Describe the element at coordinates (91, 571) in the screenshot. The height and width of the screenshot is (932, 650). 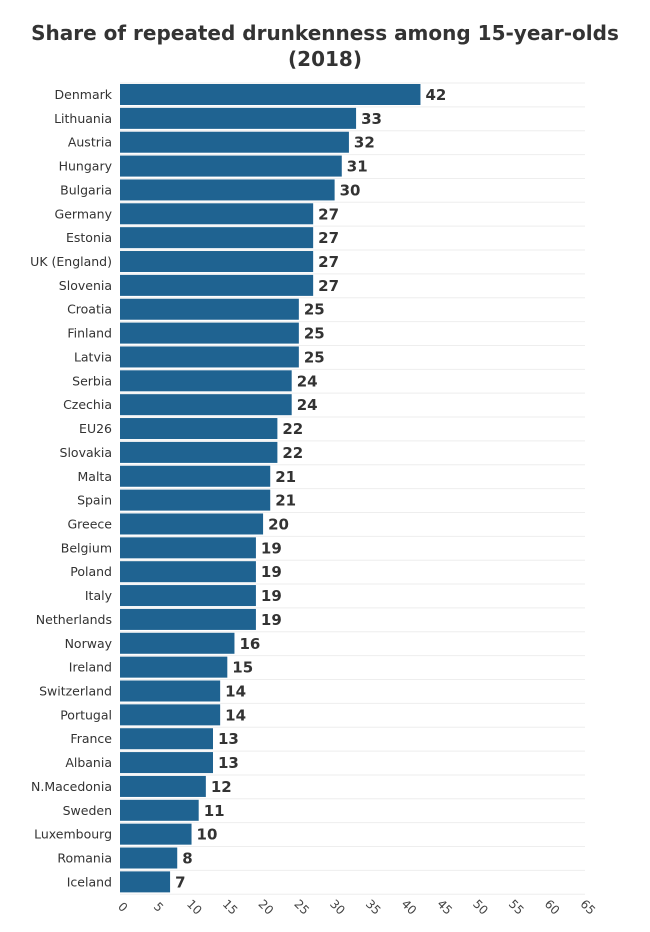
I see `category-label: Poland` at that location.